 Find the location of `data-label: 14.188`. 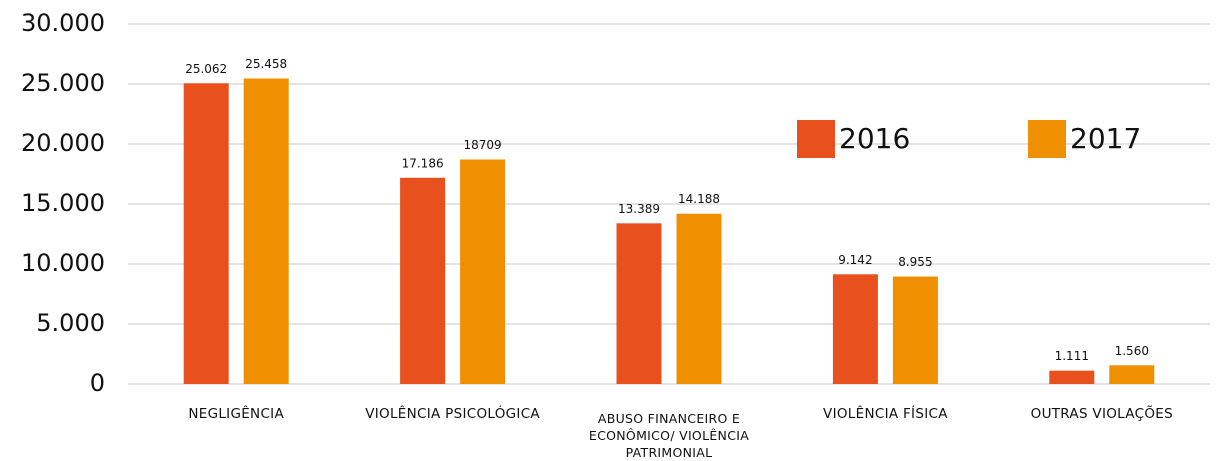

data-label: 14.188 is located at coordinates (699, 199).